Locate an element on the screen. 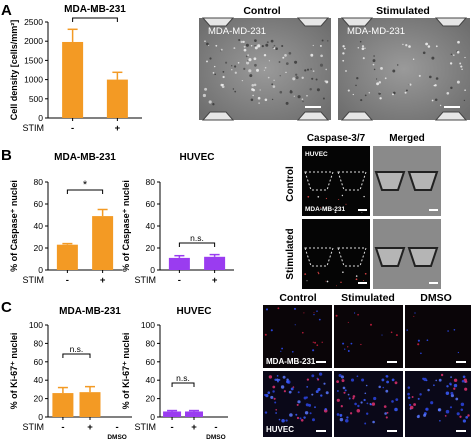  scale-bar is located at coordinates (392, 431).